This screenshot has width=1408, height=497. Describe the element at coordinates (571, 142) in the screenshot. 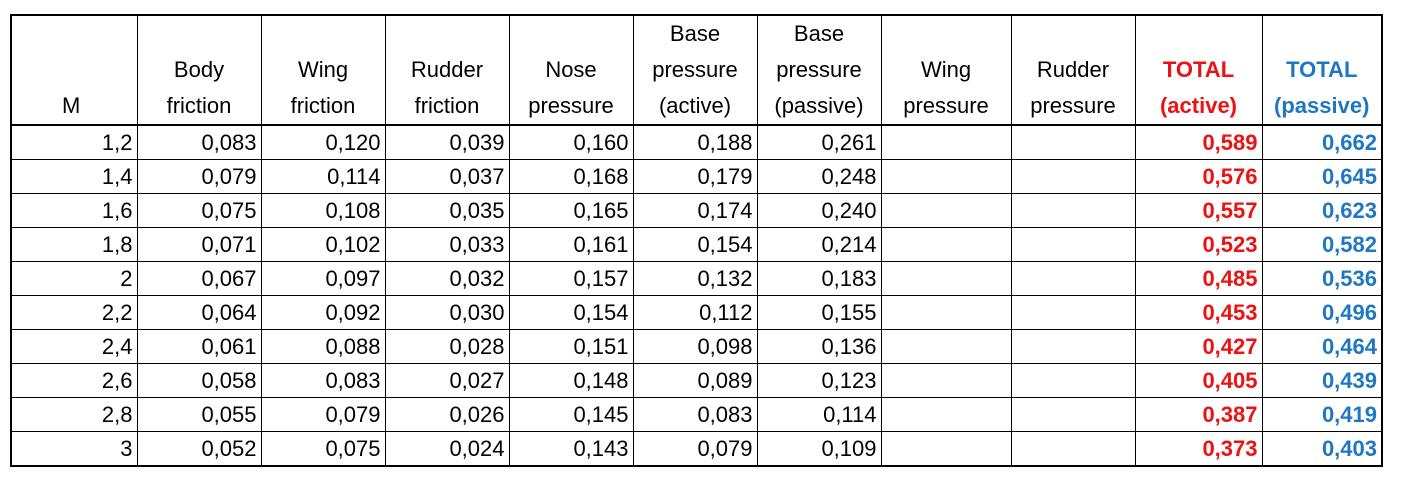

I see `cell-nose-pressure: 0,160` at that location.